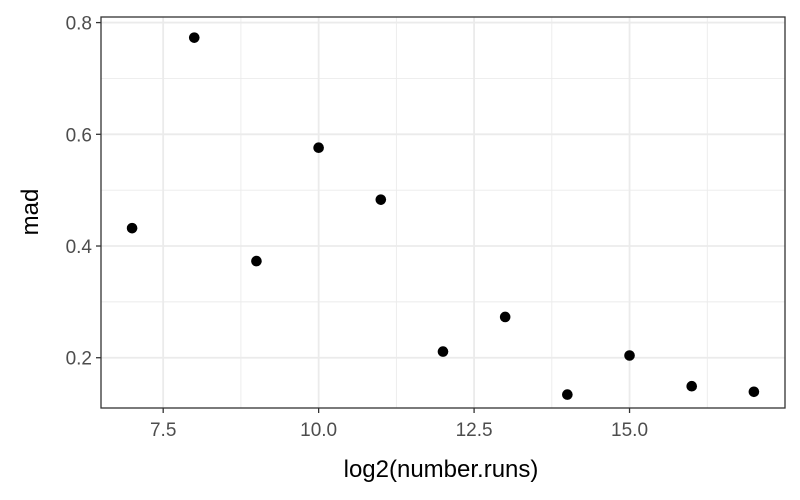 The height and width of the screenshot is (500, 800). Describe the element at coordinates (79, 359) in the screenshot. I see `y-tick-label: 0.2` at that location.